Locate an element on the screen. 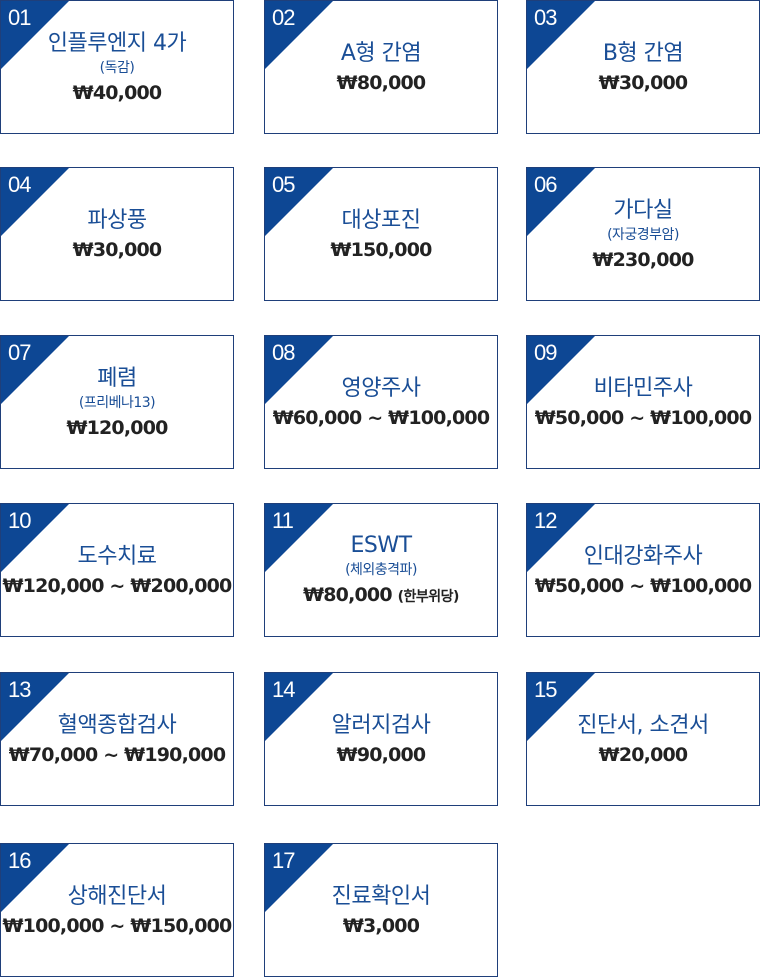 The width and height of the screenshot is (760, 977). item-price-line: ₩100,000 ~ ₩150,000 is located at coordinates (117, 926).